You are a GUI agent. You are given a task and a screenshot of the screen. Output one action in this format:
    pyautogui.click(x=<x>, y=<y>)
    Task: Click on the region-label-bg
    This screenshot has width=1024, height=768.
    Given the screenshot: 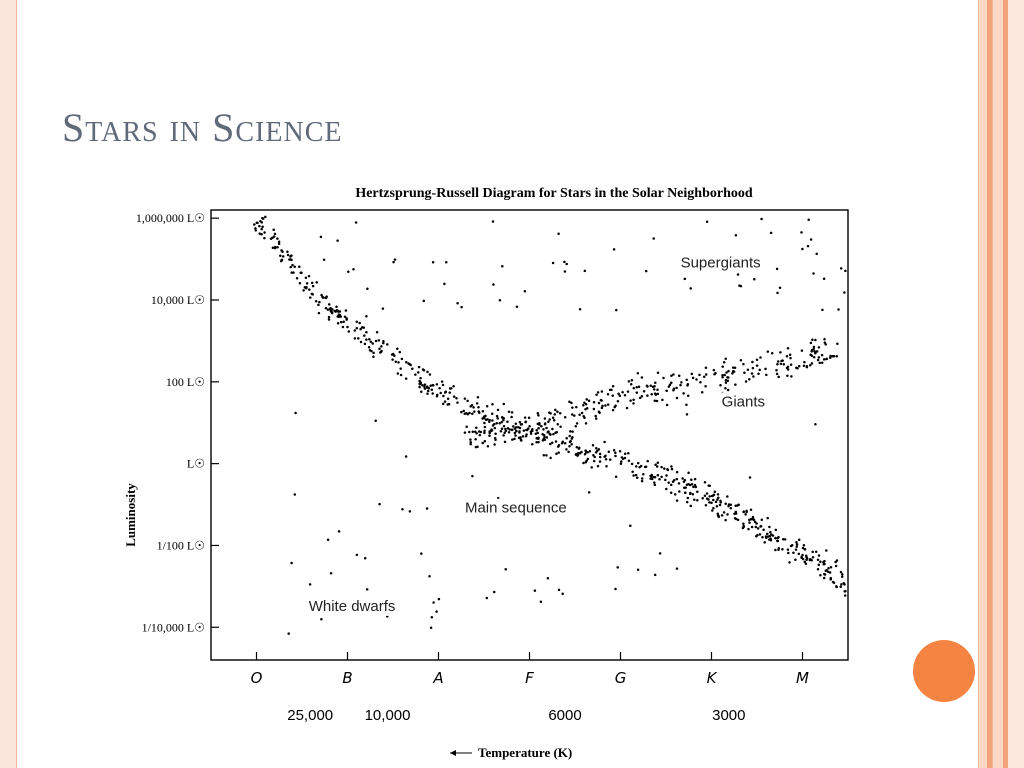 What is the action you would take?
    pyautogui.click(x=743, y=402)
    